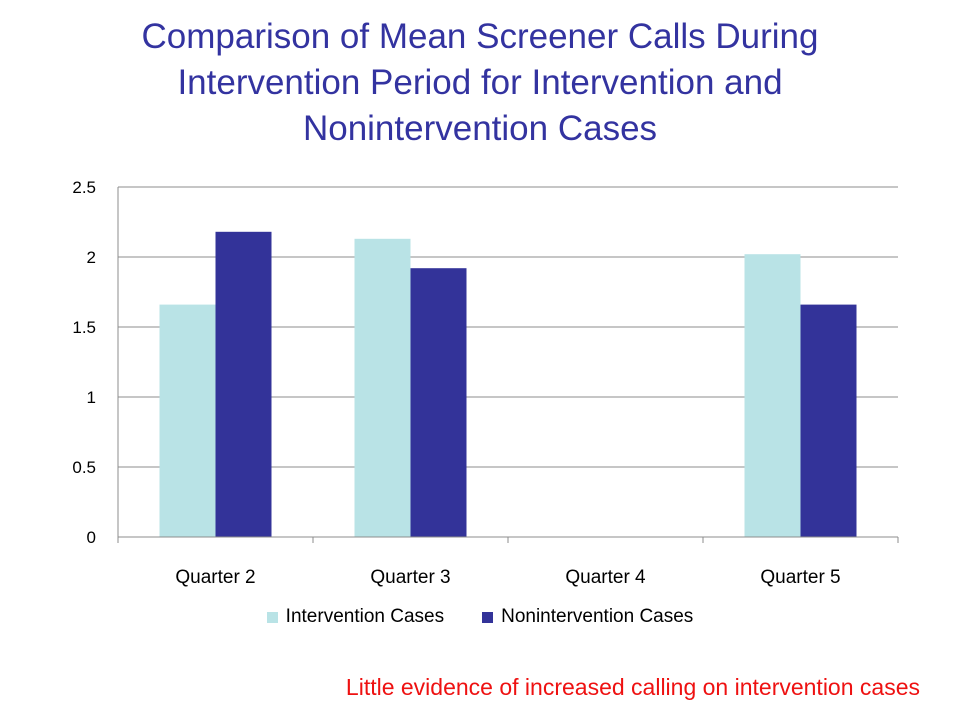 This screenshot has width=960, height=720. I want to click on x-tick-label: Quarter 3, so click(410, 577).